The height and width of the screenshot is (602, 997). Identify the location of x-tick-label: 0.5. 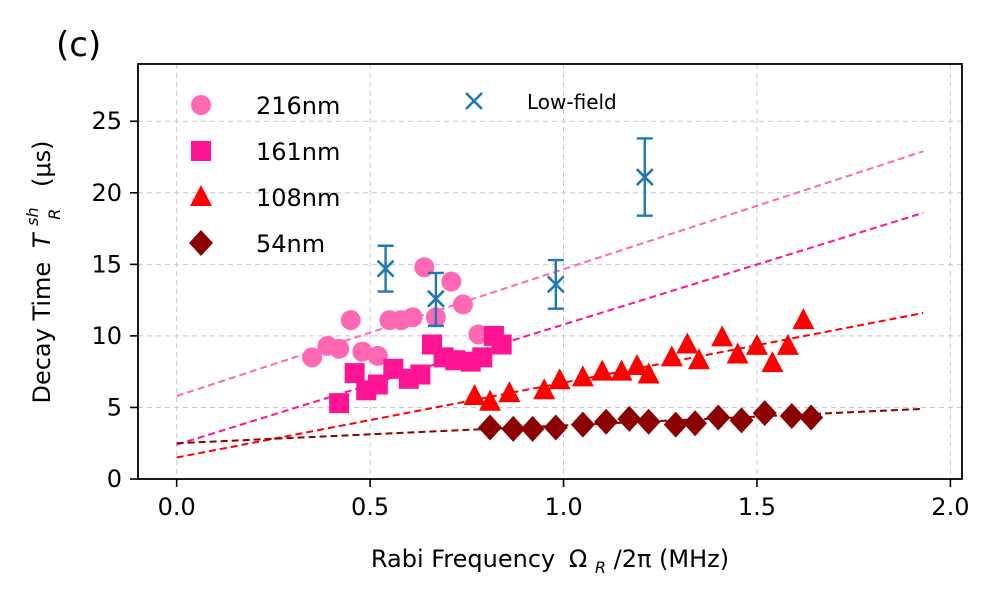
(370, 507).